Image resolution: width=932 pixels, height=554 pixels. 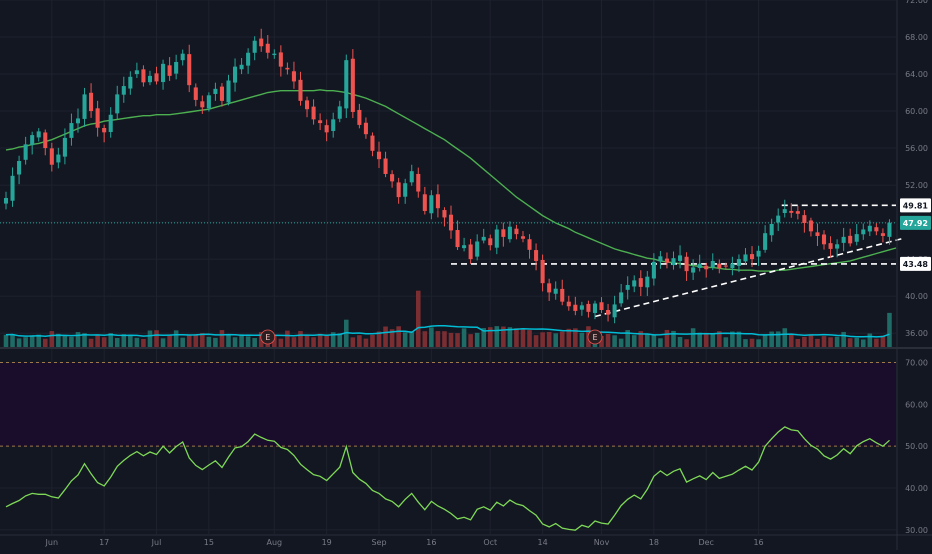 I want to click on support-price-label: 43.48, so click(x=916, y=264).